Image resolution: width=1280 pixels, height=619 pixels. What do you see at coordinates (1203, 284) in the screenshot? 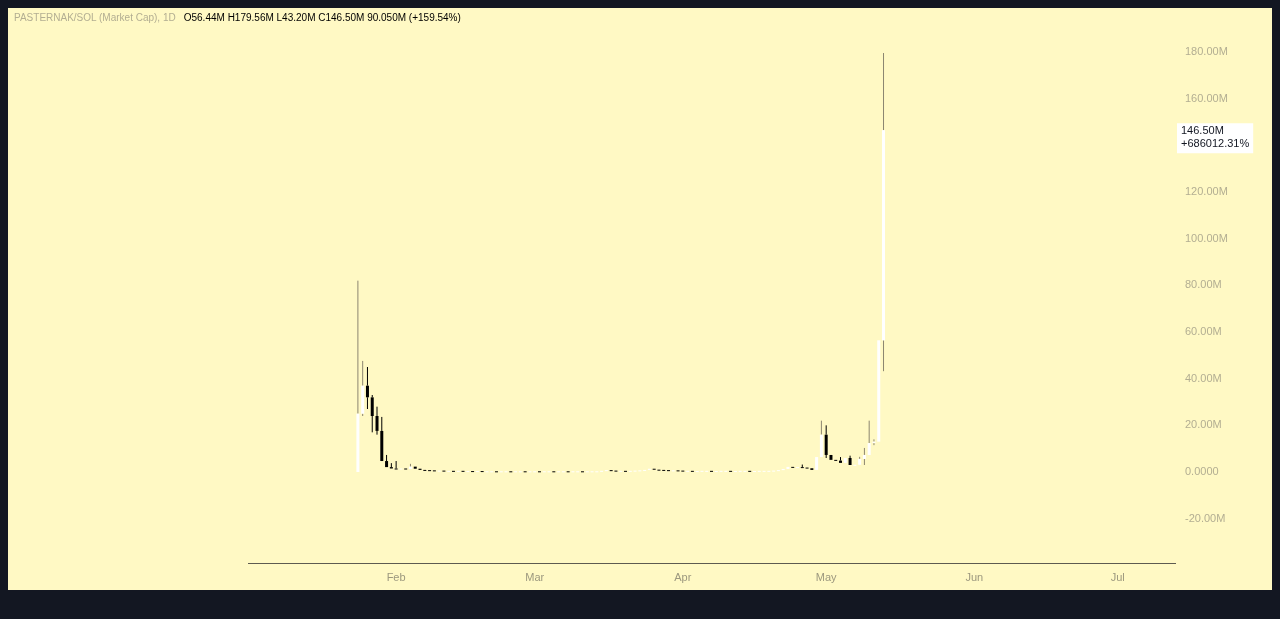
I see `y-tick-label: 80.00M` at bounding box center [1203, 284].